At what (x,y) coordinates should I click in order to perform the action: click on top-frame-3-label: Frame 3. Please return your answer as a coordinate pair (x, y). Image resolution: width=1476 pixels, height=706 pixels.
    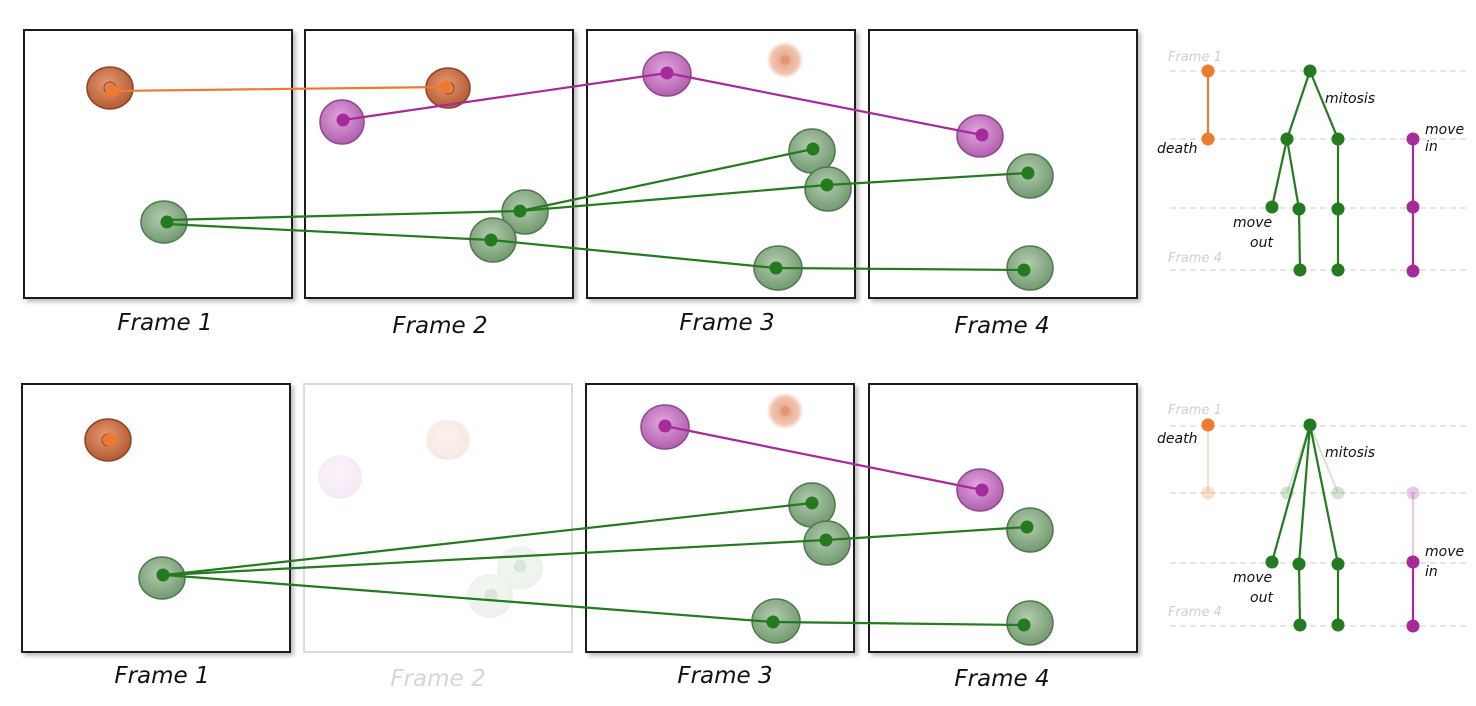
    Looking at the image, I should click on (726, 323).